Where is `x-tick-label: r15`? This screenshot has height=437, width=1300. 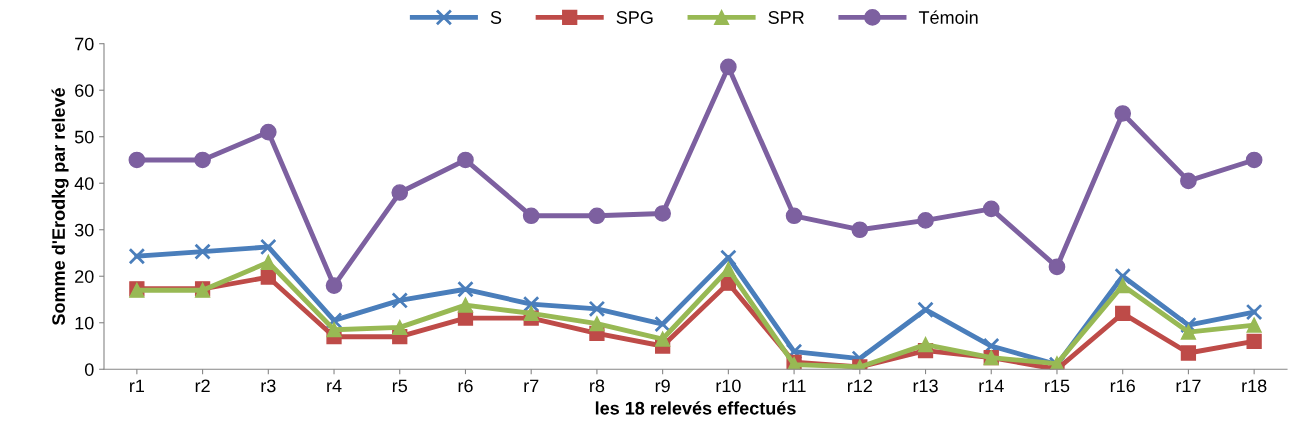
x-tick-label: r15 is located at coordinates (1057, 386).